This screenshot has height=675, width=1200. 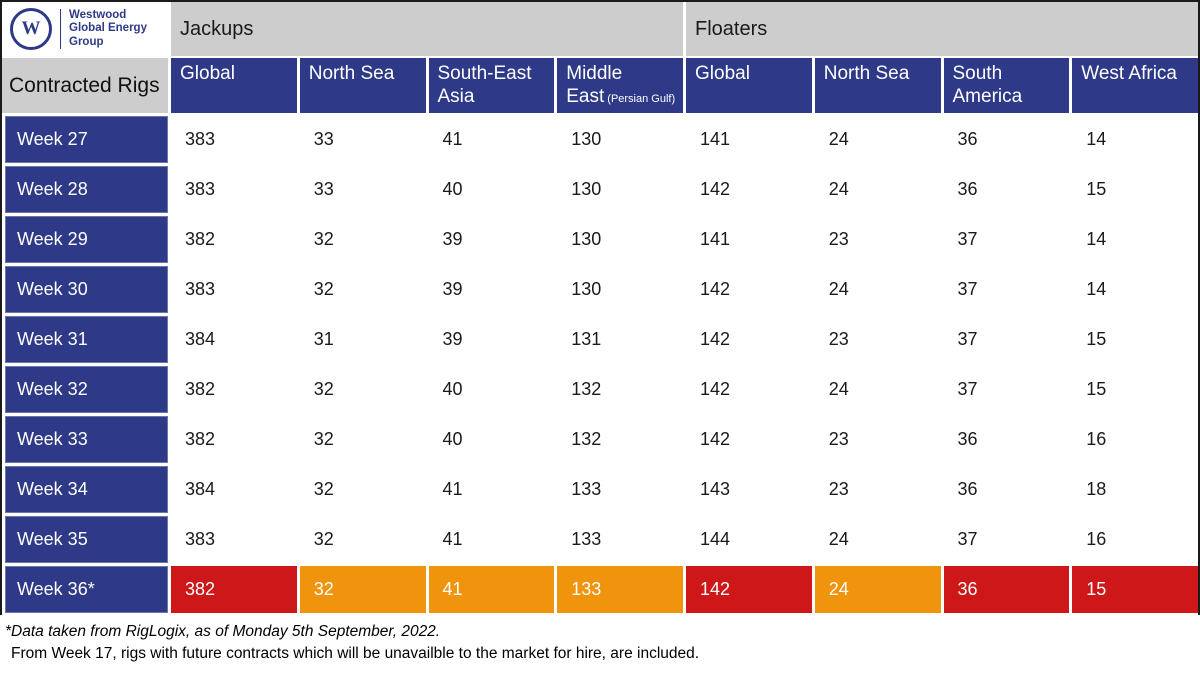 I want to click on value-cell: 144, so click(x=749, y=539).